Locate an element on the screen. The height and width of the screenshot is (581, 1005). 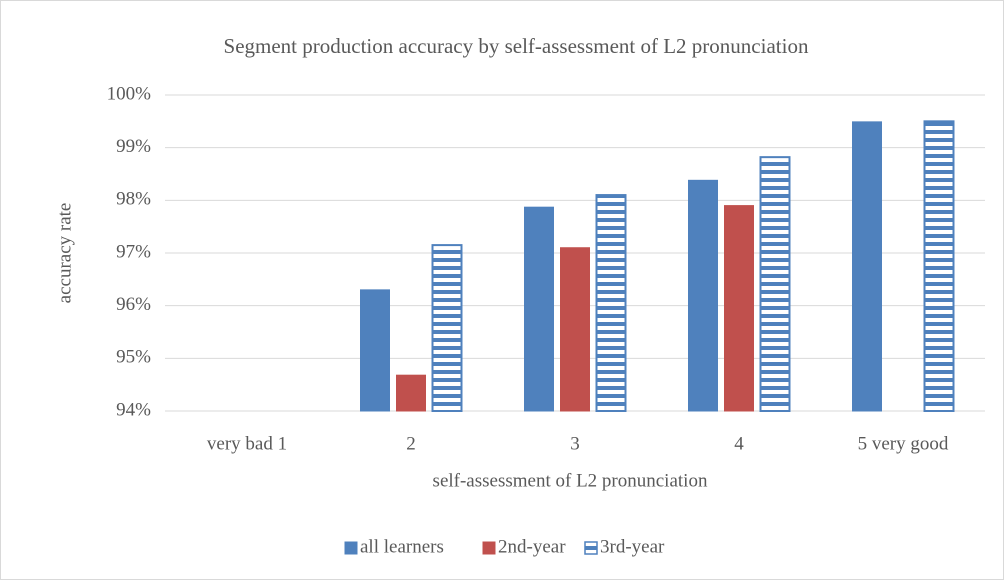
y-axis-label: accuracy rate is located at coordinates (64, 253).